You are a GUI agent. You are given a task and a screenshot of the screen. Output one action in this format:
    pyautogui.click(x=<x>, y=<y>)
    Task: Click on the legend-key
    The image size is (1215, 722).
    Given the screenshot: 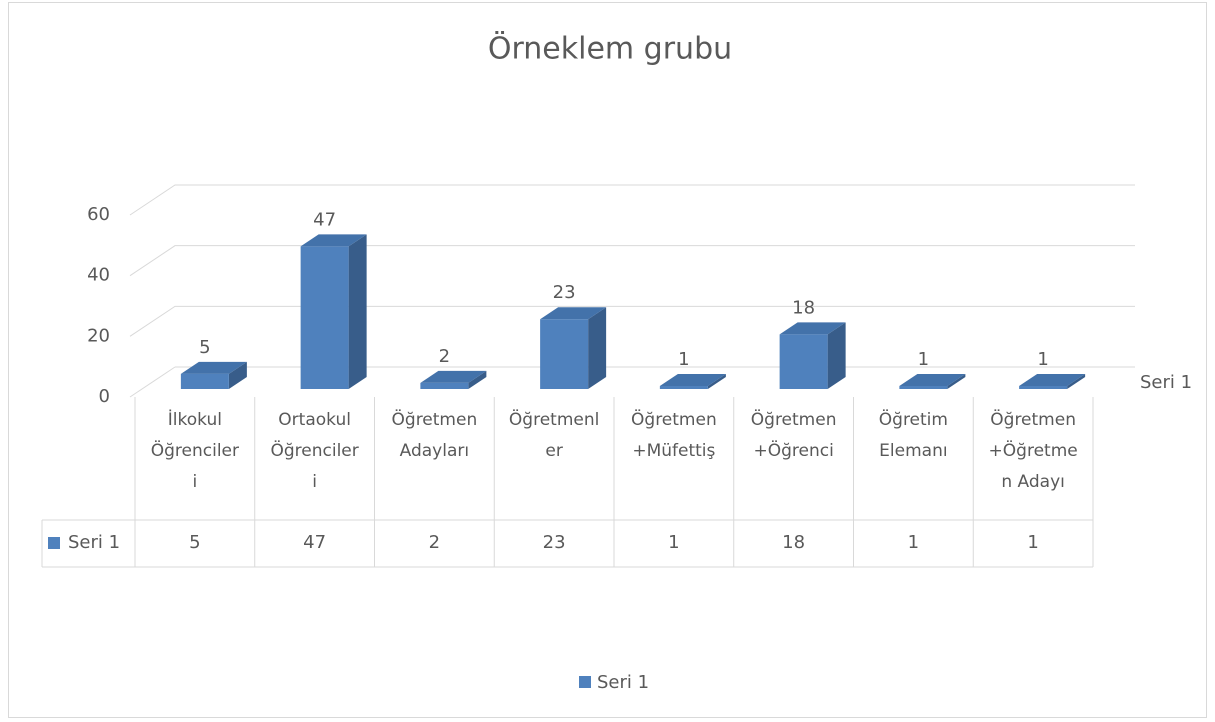 What is the action you would take?
    pyautogui.click(x=585, y=682)
    